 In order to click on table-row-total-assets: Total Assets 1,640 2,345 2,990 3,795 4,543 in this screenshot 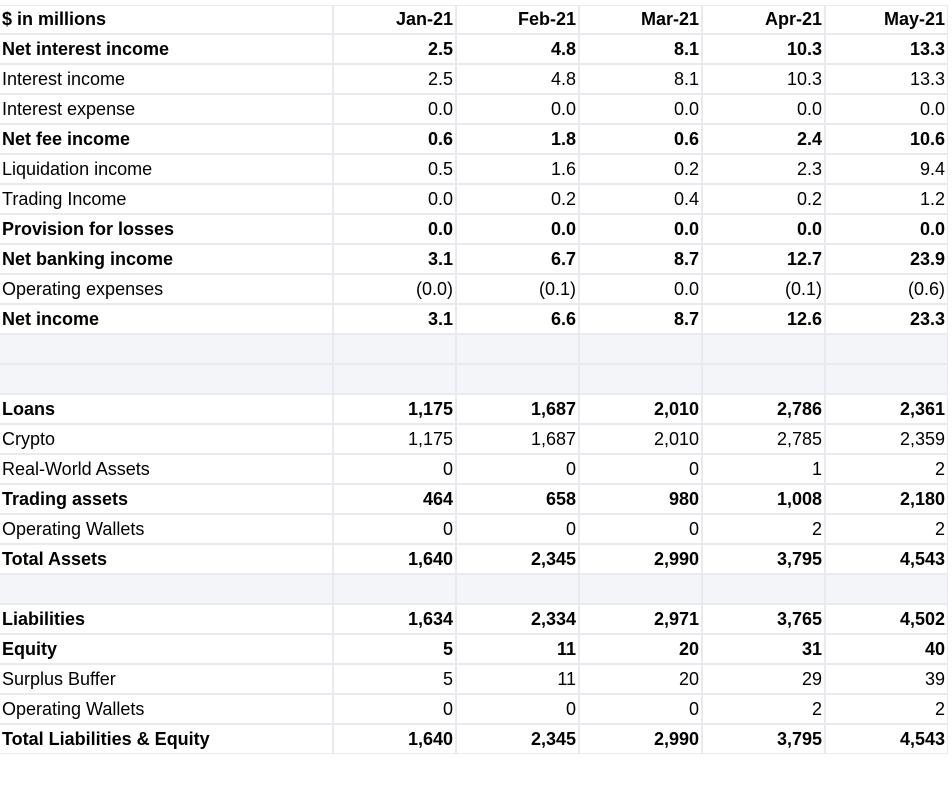, I will do `click(473, 559)`.